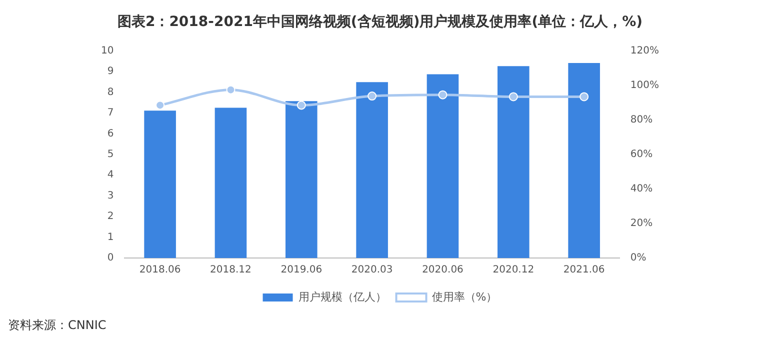 The width and height of the screenshot is (760, 350). What do you see at coordinates (110, 134) in the screenshot?
I see `y-tick-label: 6` at bounding box center [110, 134].